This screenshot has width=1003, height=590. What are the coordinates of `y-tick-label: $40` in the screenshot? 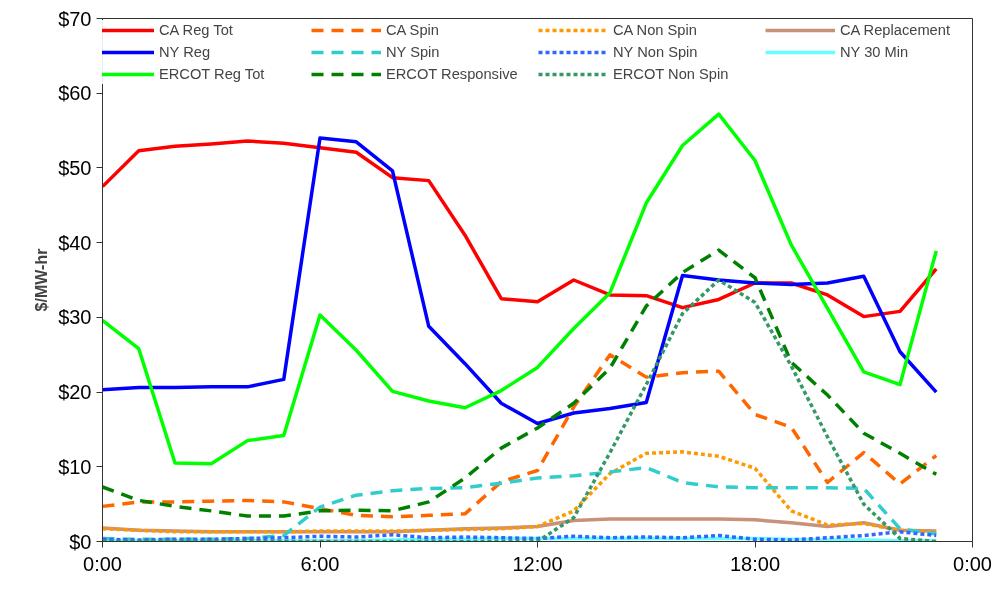 It's located at (75, 242).